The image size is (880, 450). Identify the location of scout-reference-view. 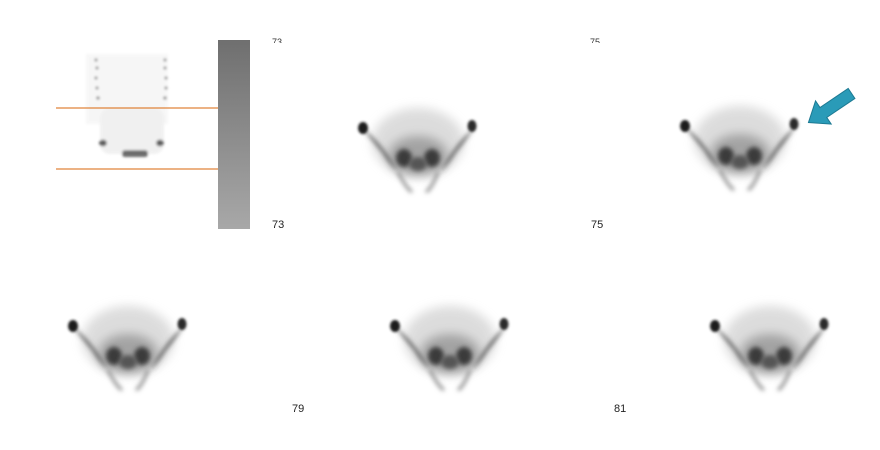
(156, 137).